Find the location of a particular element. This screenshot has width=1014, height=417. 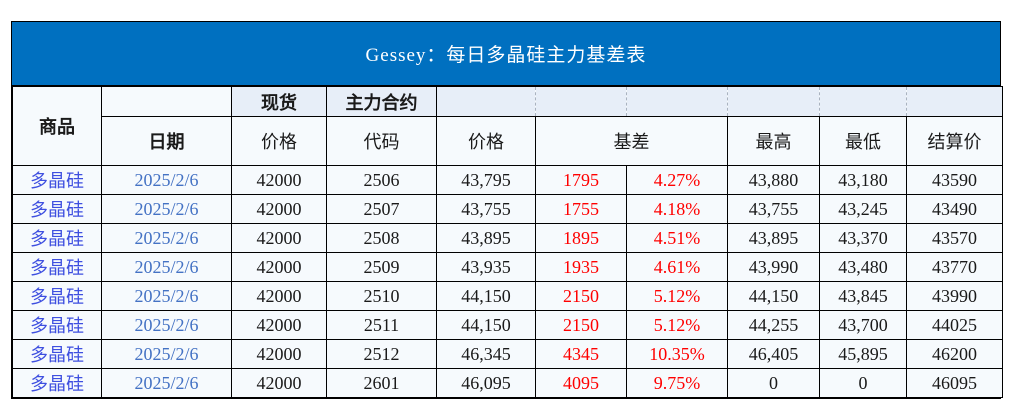

cell-high: 43,880 is located at coordinates (773, 180).